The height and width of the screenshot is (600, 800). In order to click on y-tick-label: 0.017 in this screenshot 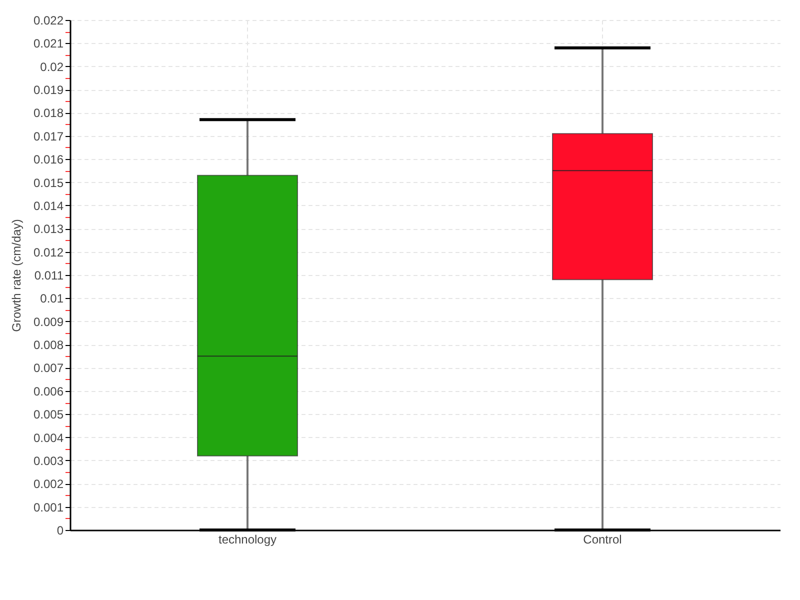, I will do `click(48, 136)`.